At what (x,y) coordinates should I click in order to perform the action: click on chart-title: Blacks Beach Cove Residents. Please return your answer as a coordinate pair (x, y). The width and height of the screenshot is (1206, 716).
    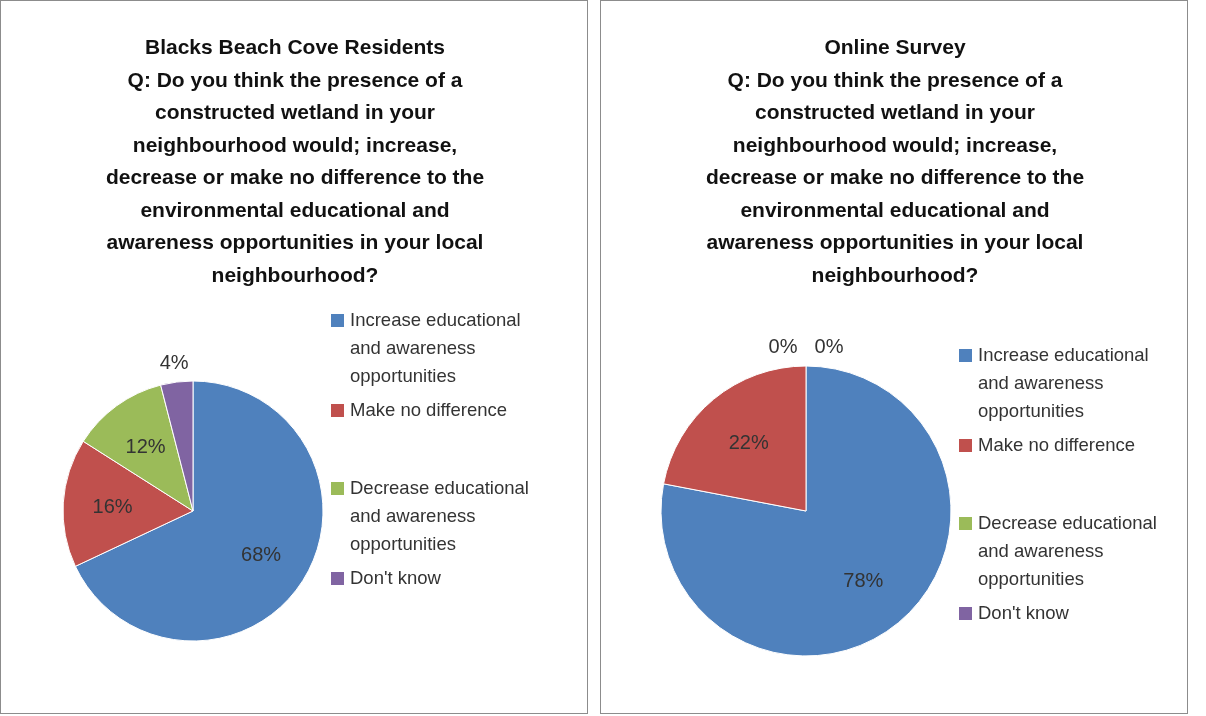
    Looking at the image, I should click on (295, 47).